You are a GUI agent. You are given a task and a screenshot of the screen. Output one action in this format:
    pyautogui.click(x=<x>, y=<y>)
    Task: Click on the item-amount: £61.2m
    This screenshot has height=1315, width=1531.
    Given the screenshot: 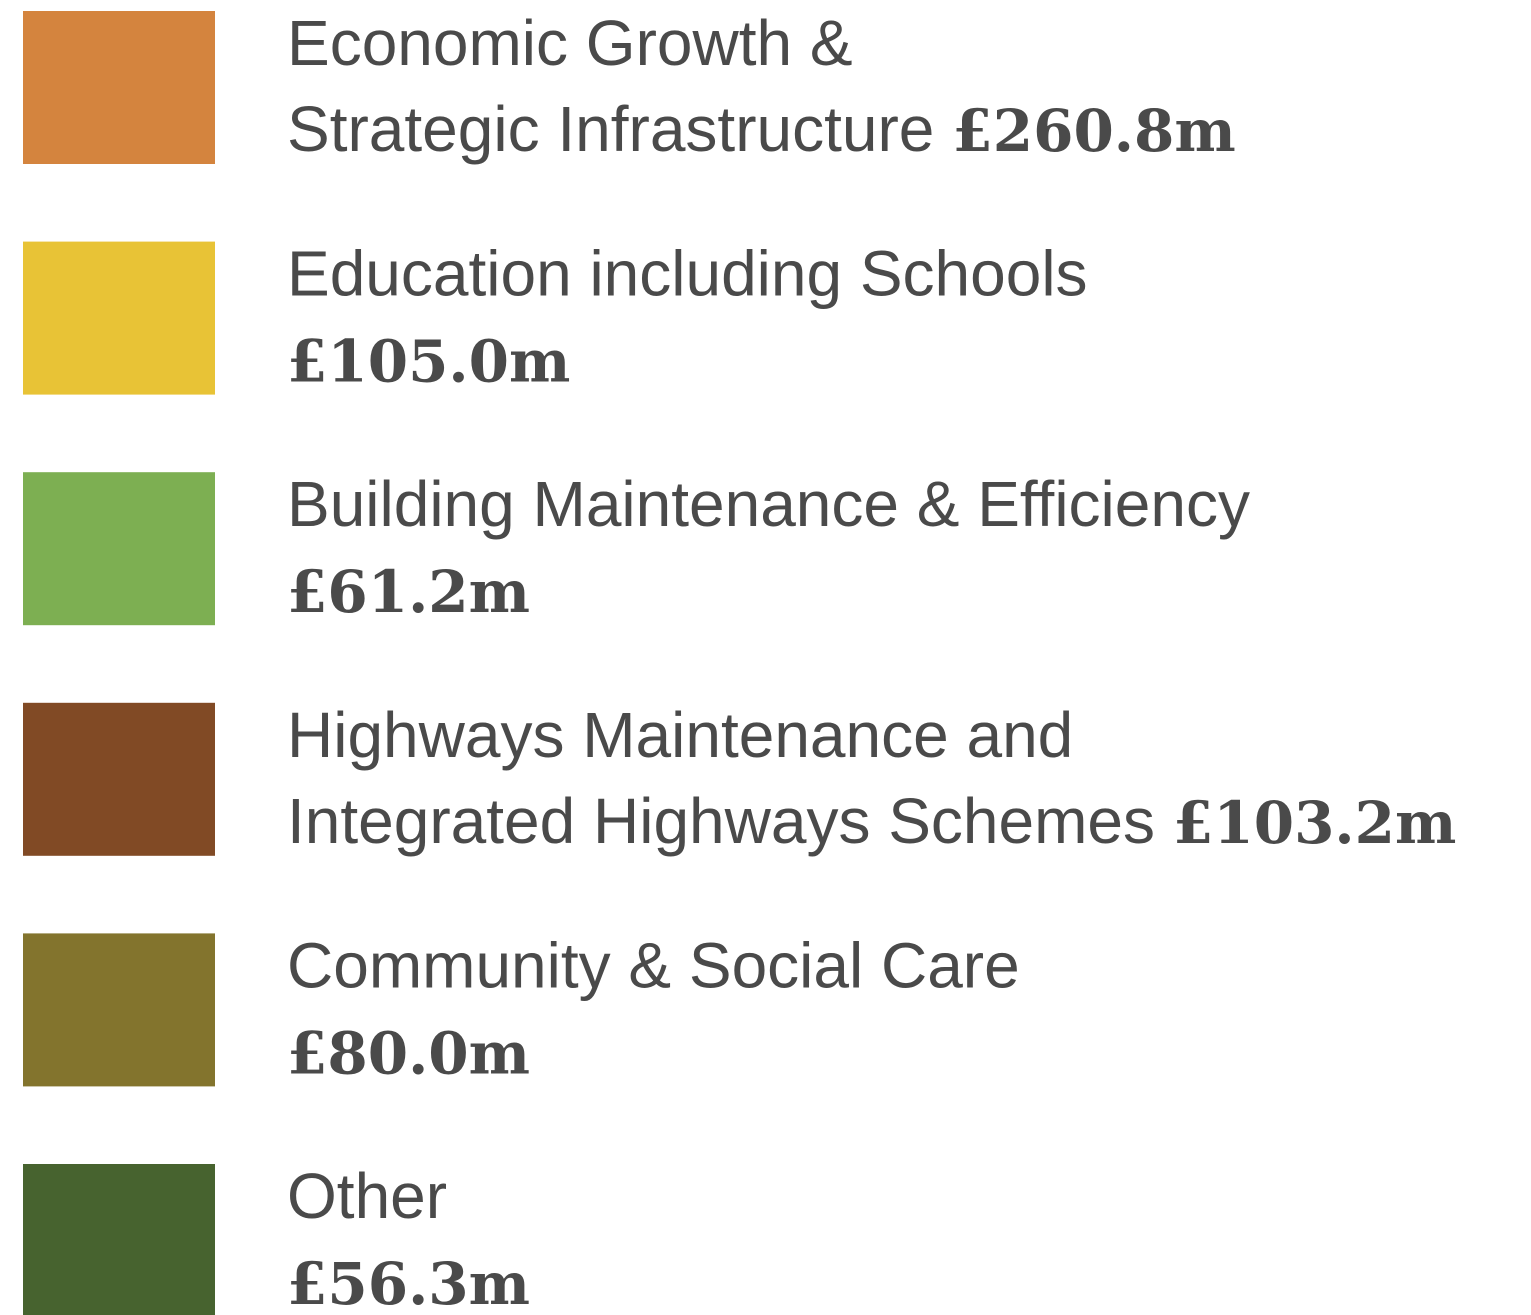 What is the action you would take?
    pyautogui.click(x=408, y=592)
    